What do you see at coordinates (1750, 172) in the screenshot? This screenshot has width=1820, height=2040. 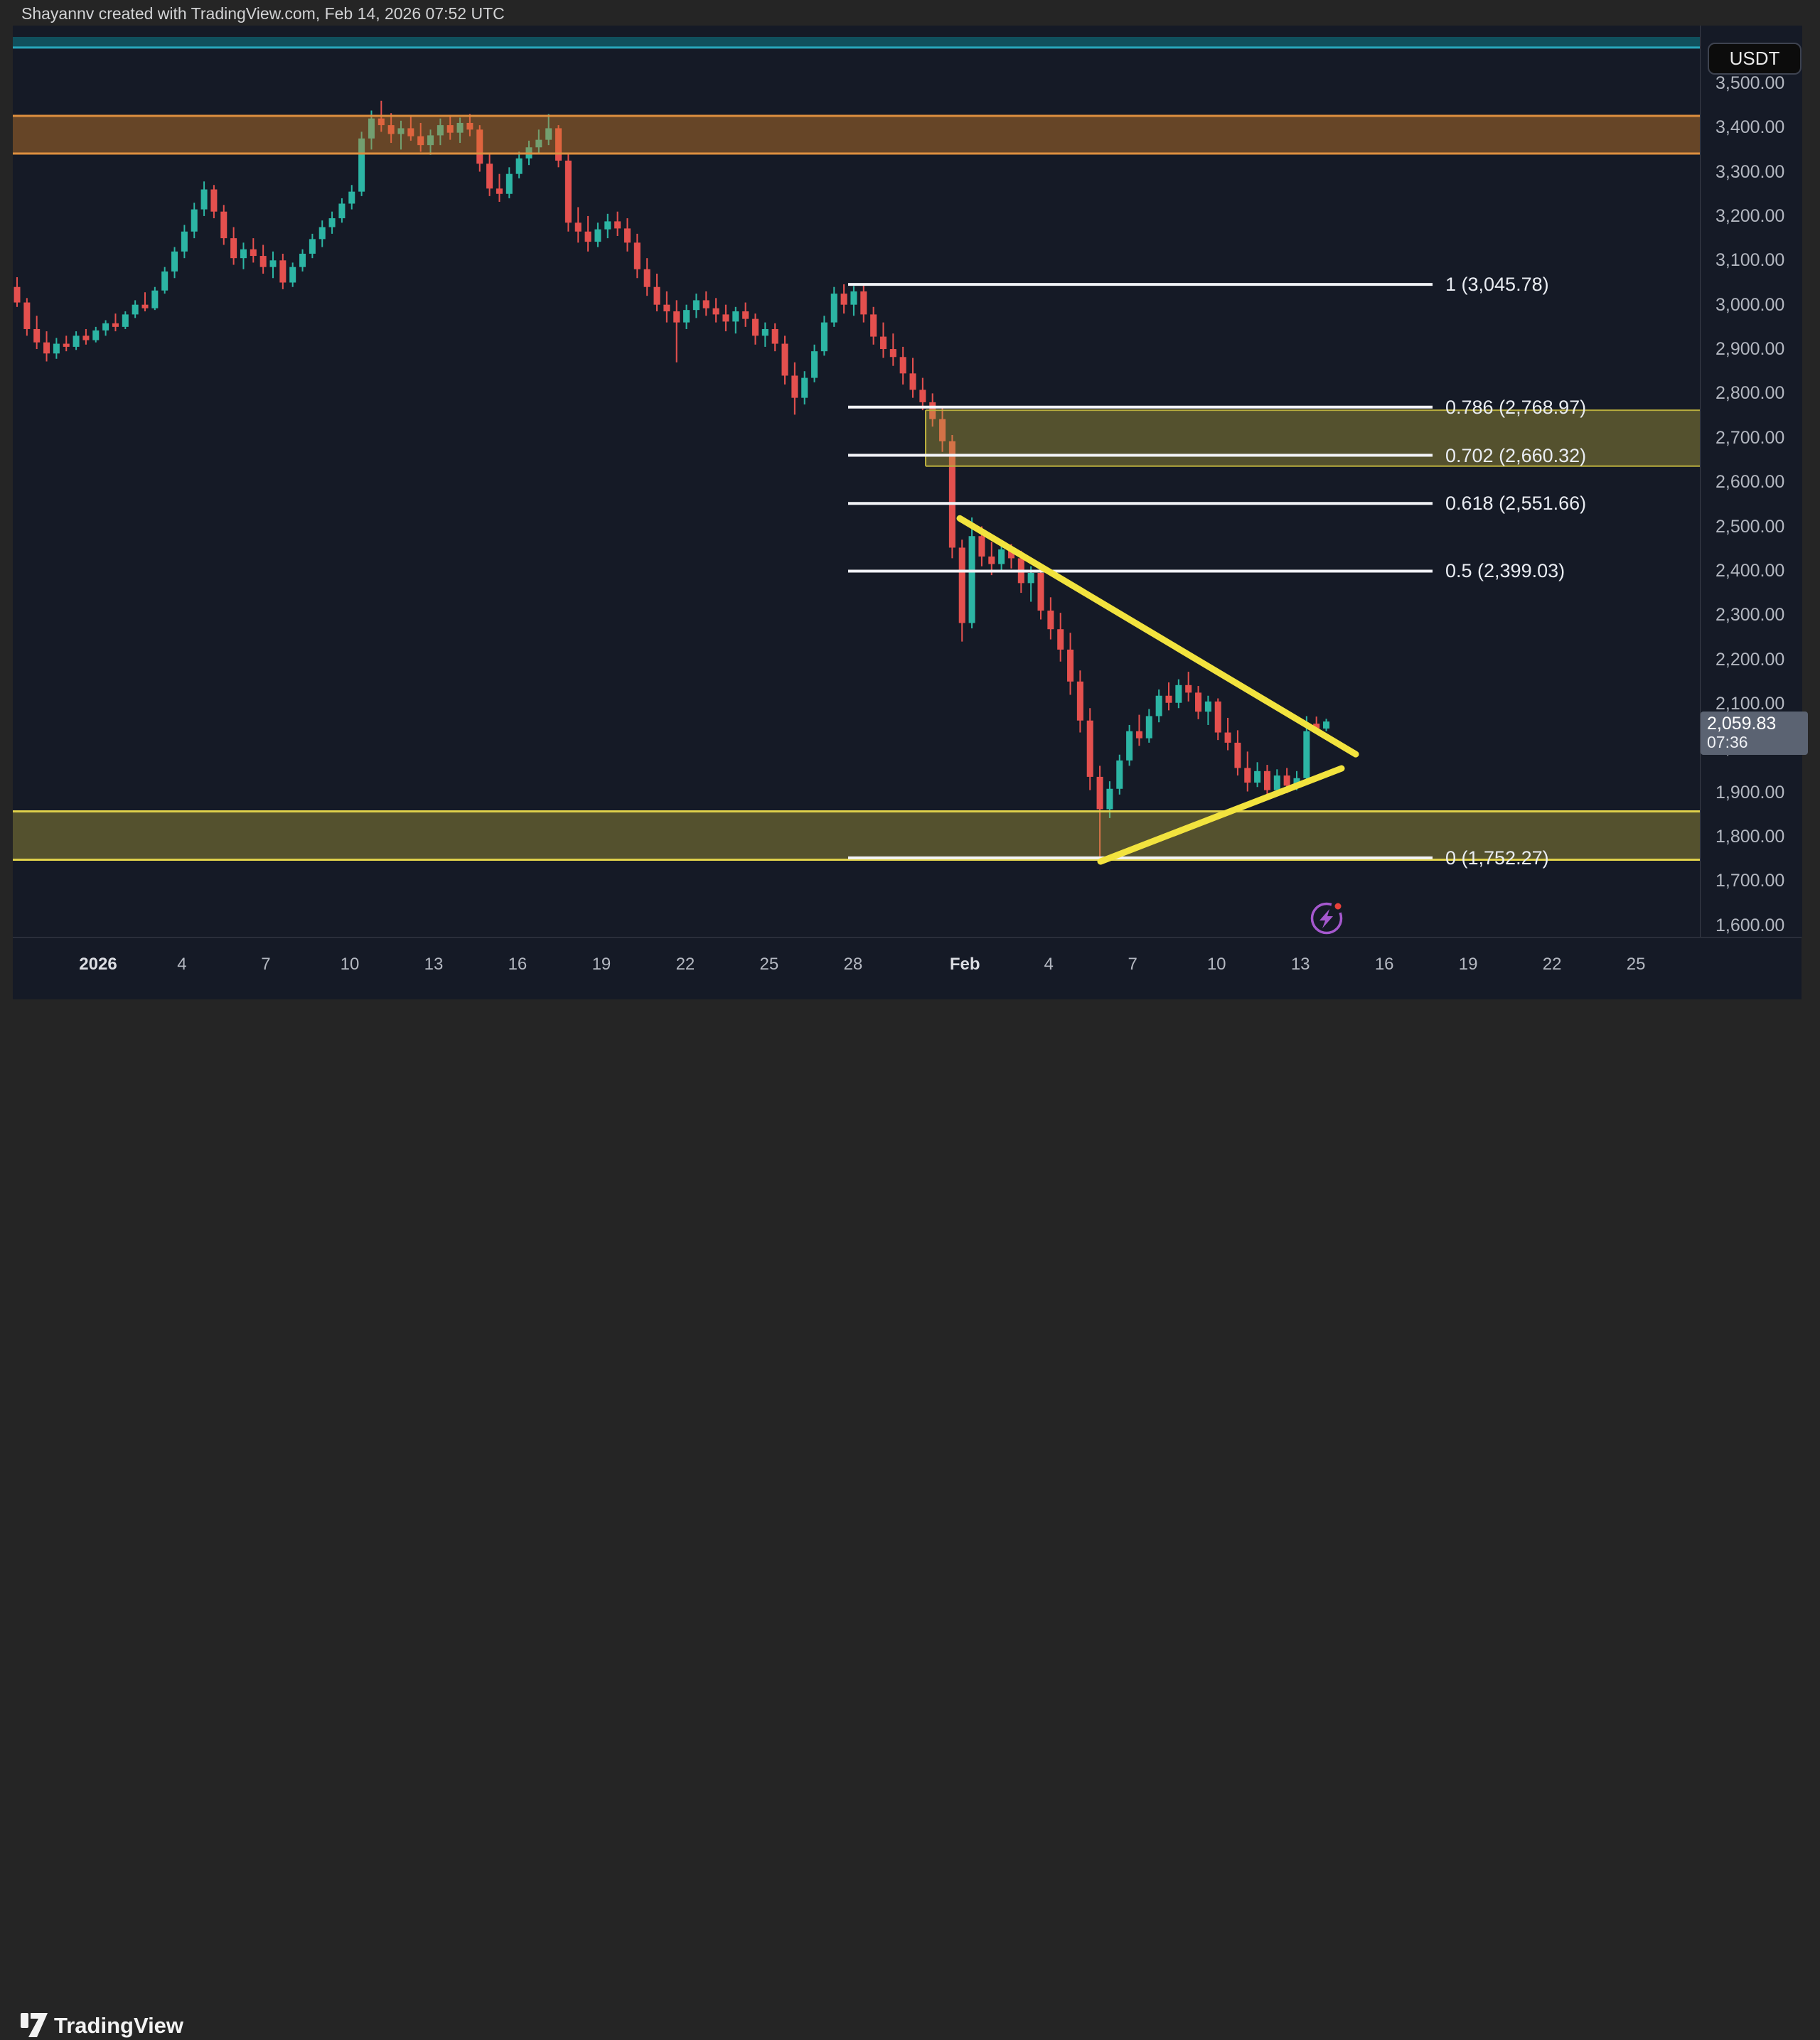 I see `price-tick: 3,300.00` at bounding box center [1750, 172].